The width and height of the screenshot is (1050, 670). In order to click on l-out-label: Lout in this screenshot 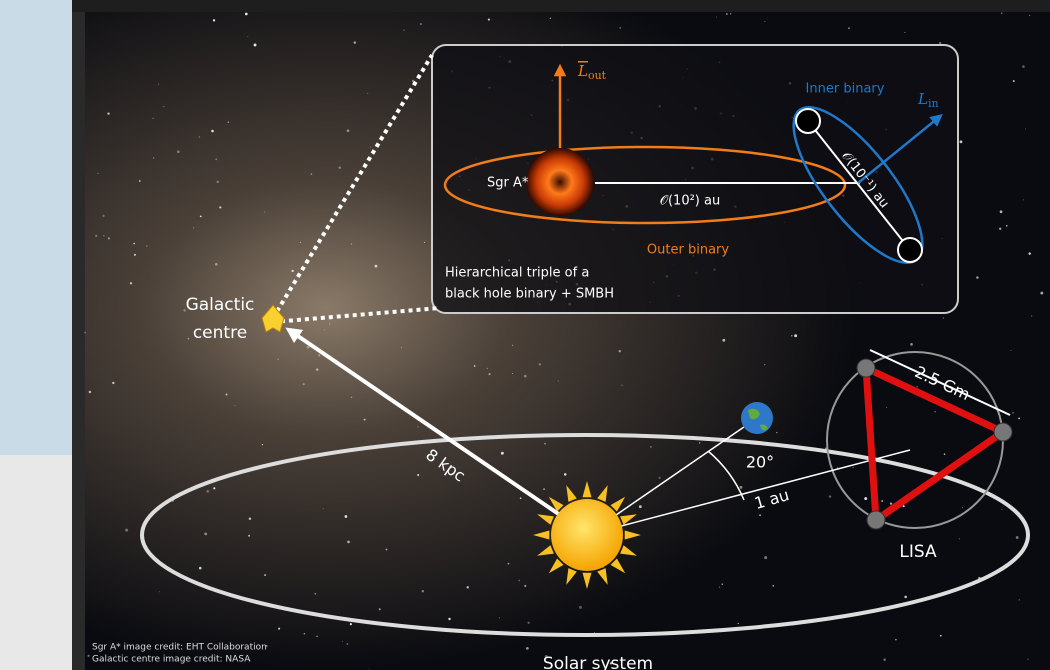, I will do `click(592, 72)`.